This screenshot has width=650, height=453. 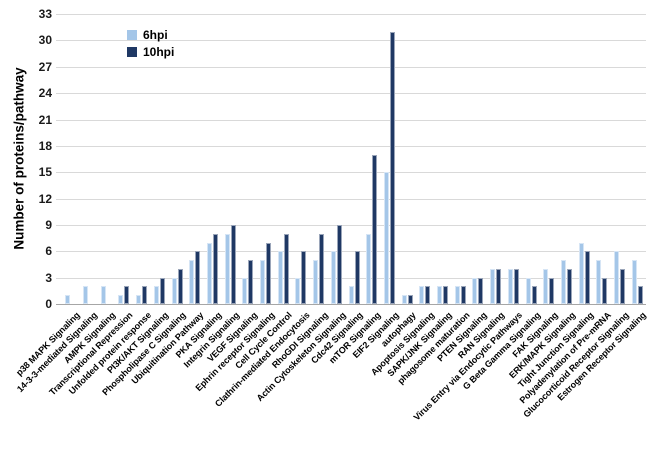 I want to click on legend-item: 10hpi, so click(x=150, y=51).